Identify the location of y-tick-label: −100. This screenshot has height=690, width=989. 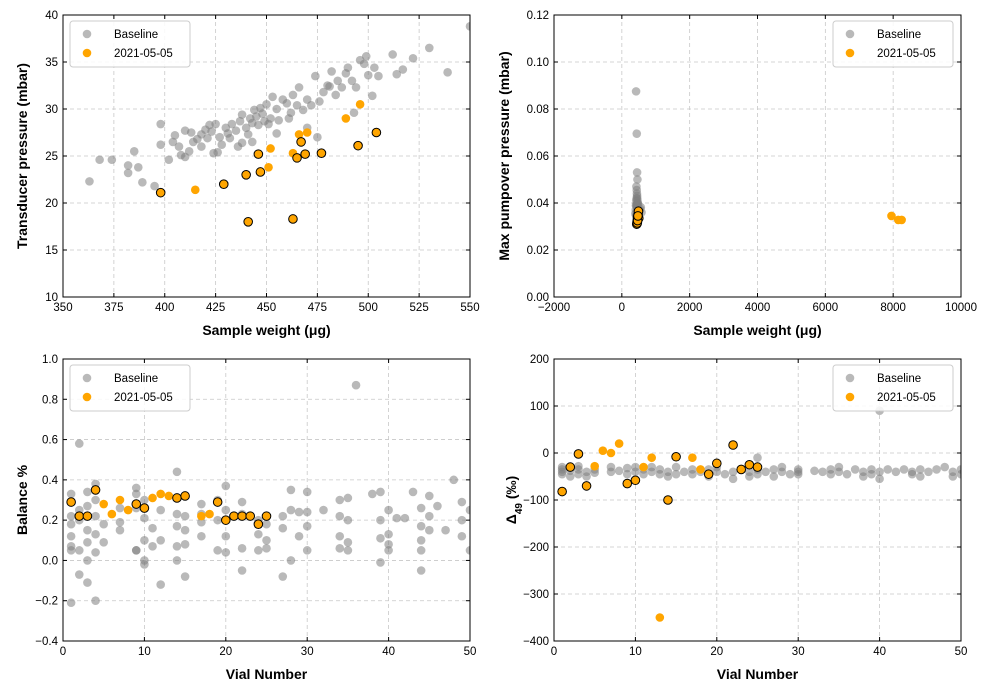
(536, 501).